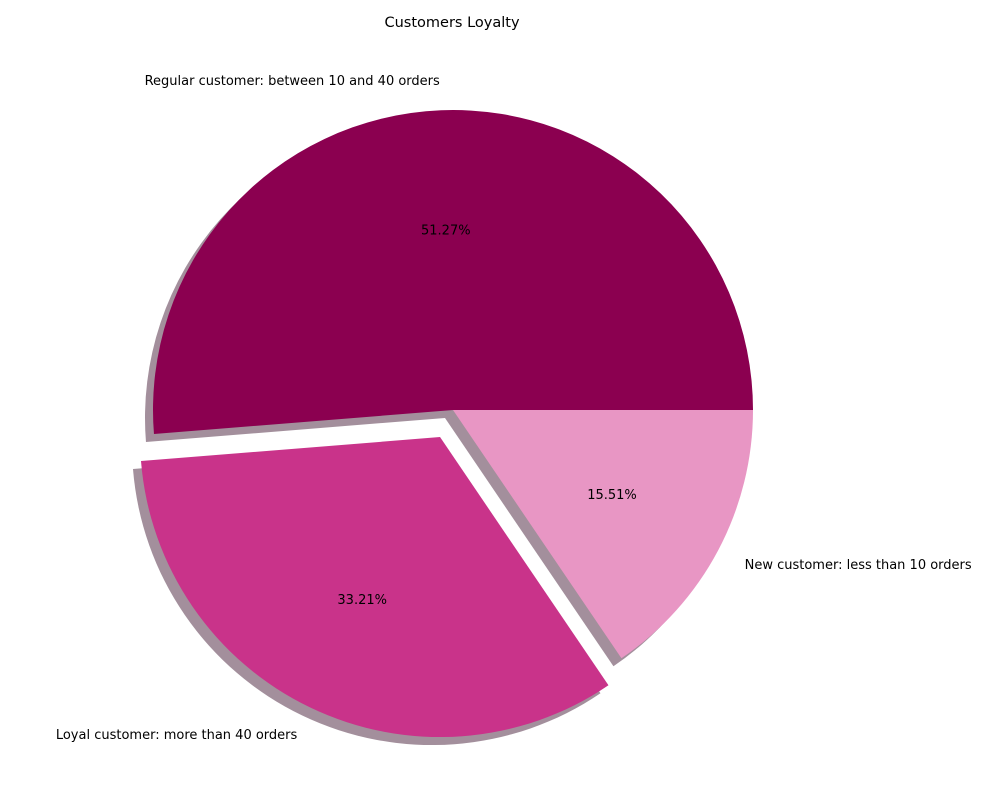 The image size is (1000, 800). Describe the element at coordinates (177, 735) in the screenshot. I see `slice-label-loyal-customer: Loyal customer: more than 40 orders` at that location.